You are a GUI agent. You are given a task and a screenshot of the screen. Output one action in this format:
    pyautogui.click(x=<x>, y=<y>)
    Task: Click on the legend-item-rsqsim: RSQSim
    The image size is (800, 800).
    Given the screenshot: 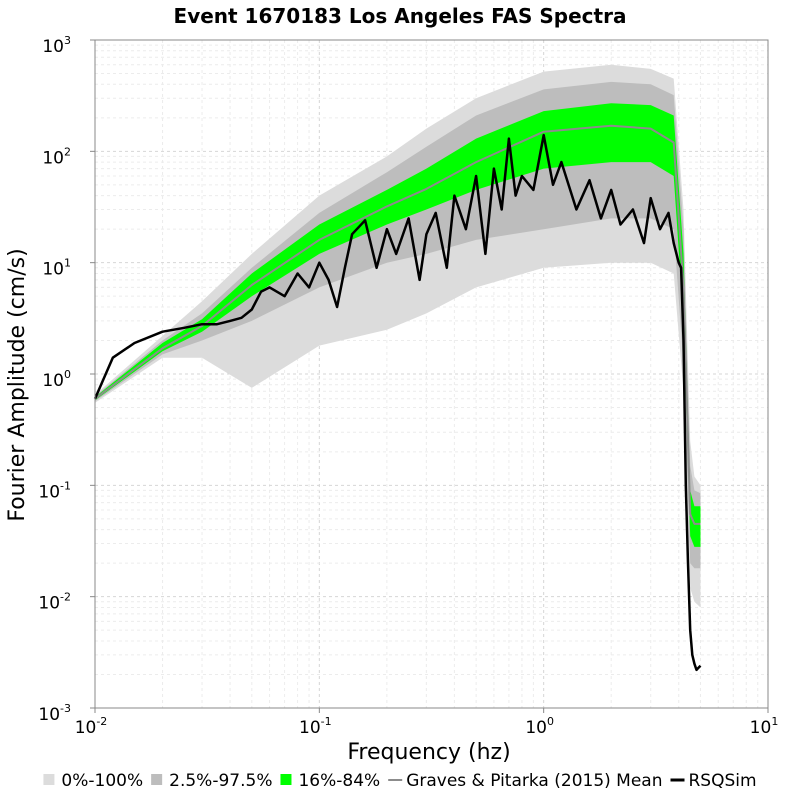 What is the action you would take?
    pyautogui.click(x=713, y=781)
    